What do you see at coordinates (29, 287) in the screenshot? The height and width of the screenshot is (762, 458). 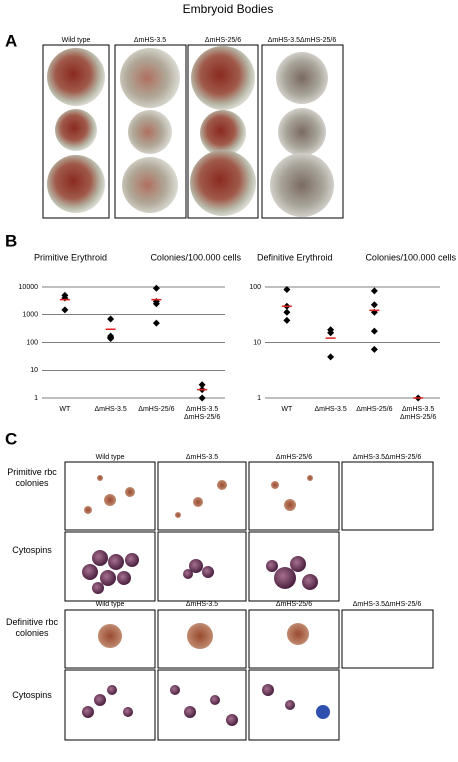 I see `y-tick-label: 10000` at bounding box center [29, 287].